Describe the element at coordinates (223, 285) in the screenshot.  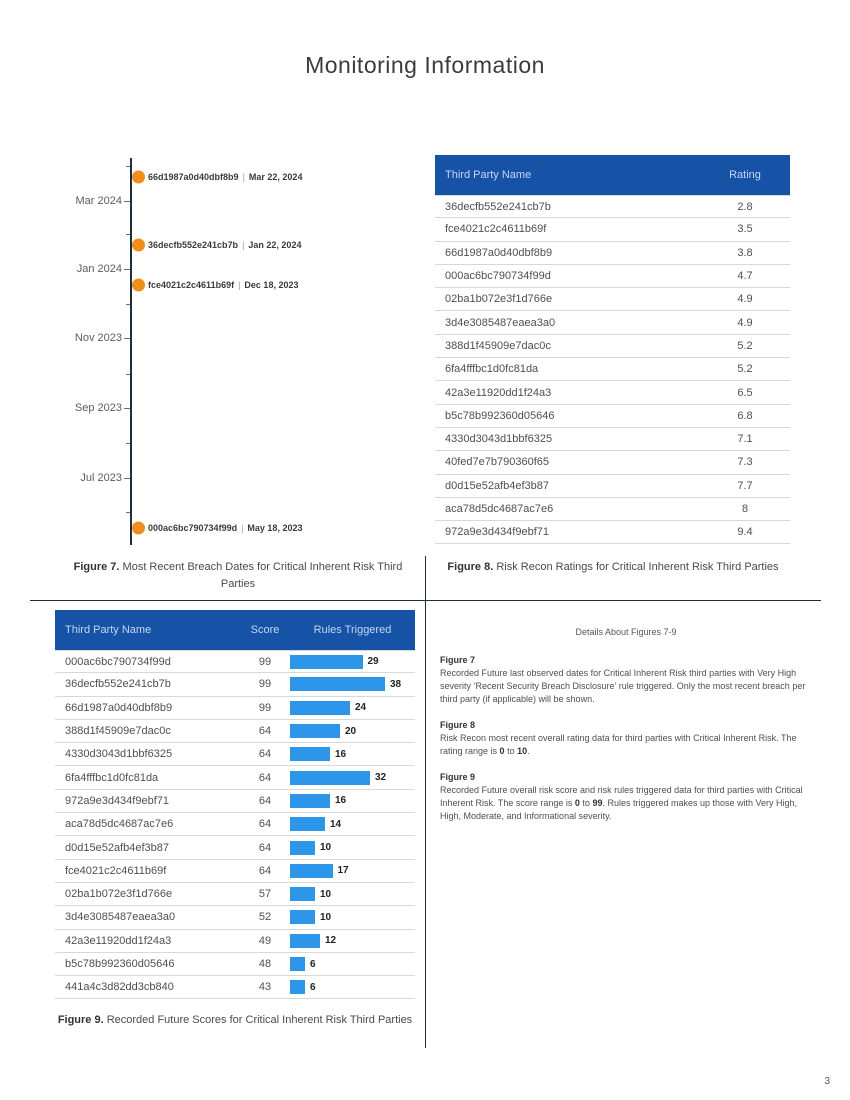
I see `breach-date-label: fce4021c2c4611b69f | Dec 18, 2023` at that location.